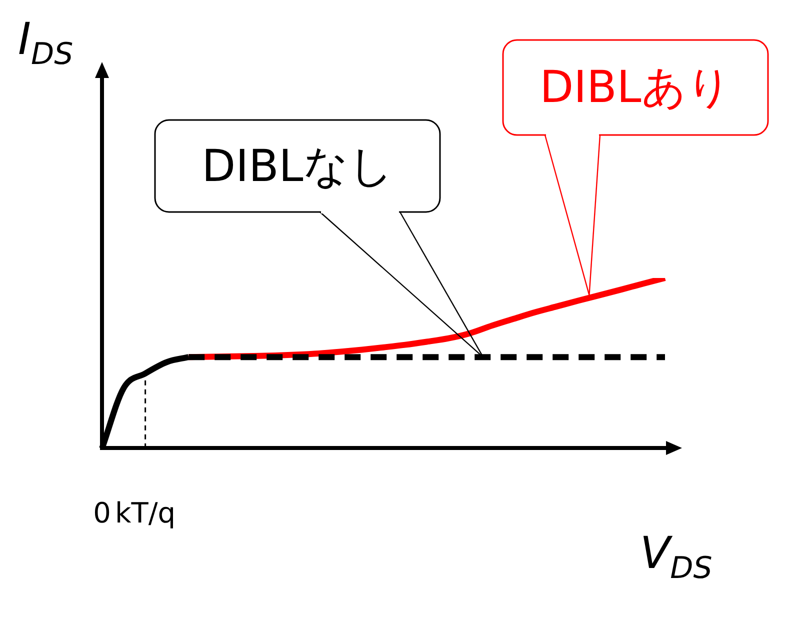 Image resolution: width=792 pixels, height=632 pixels. What do you see at coordinates (102, 513) in the screenshot?
I see `x-tick-label: 0` at bounding box center [102, 513].